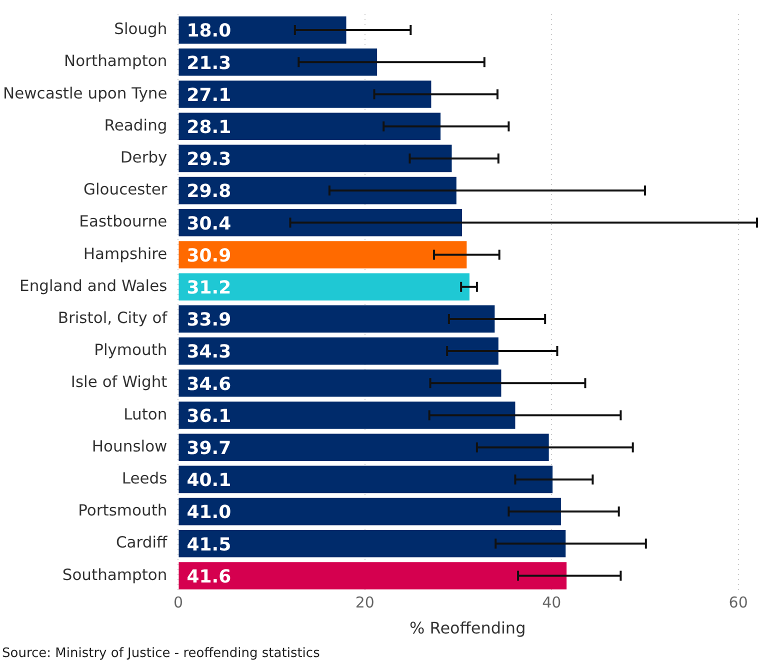 This screenshot has width=771, height=663. What do you see at coordinates (209, 127) in the screenshot?
I see `data-label: 28.1` at bounding box center [209, 127].